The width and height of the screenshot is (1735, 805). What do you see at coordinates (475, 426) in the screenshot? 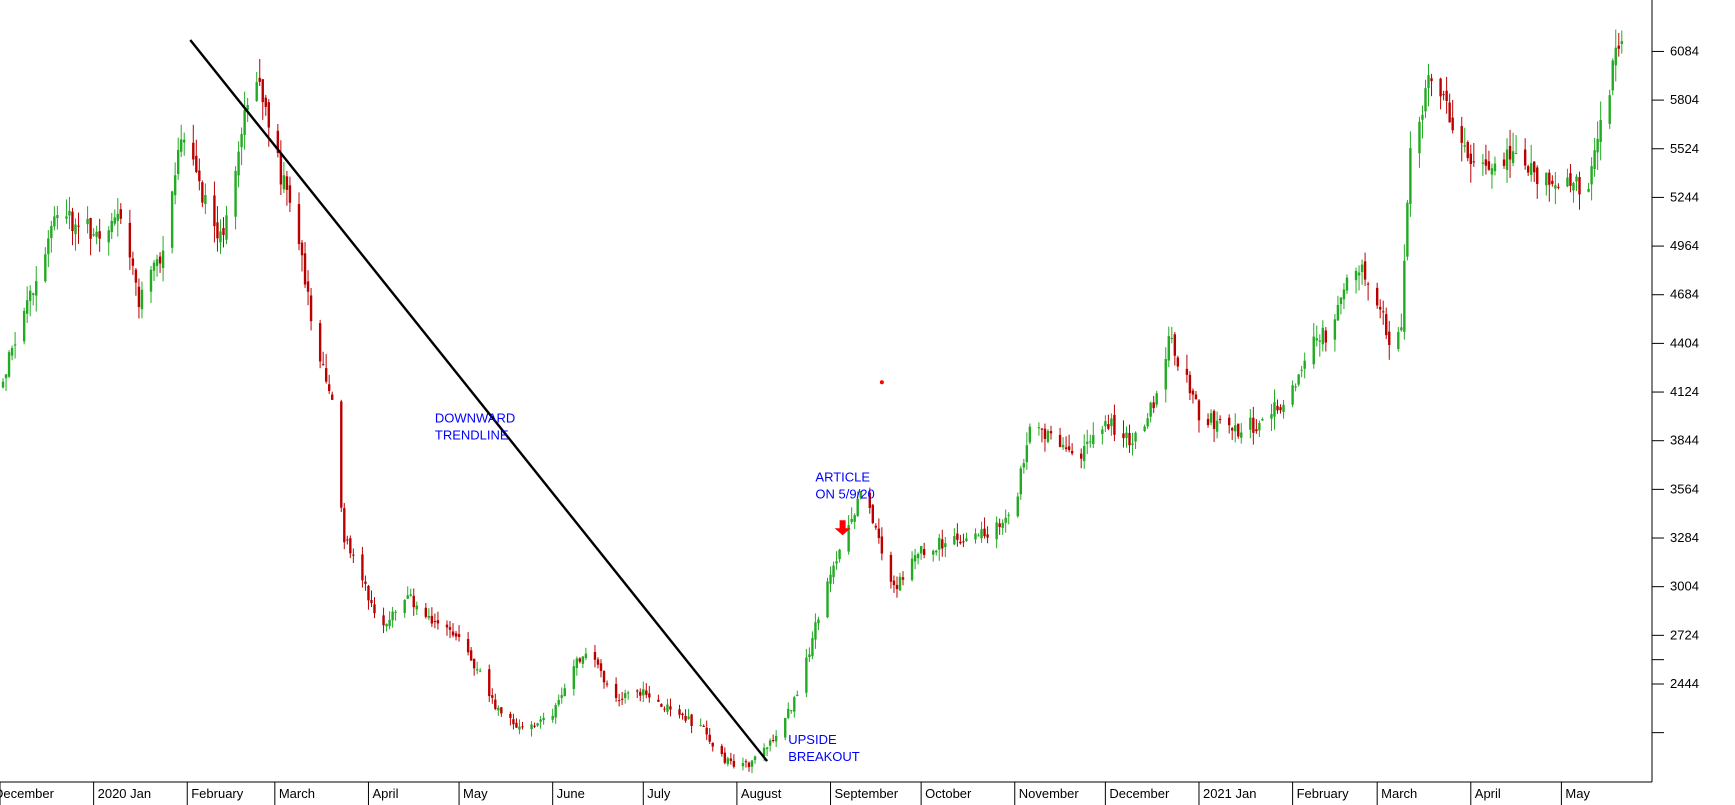
I see `annotation-label: DOWNWARD TRENDLINE` at bounding box center [475, 426].